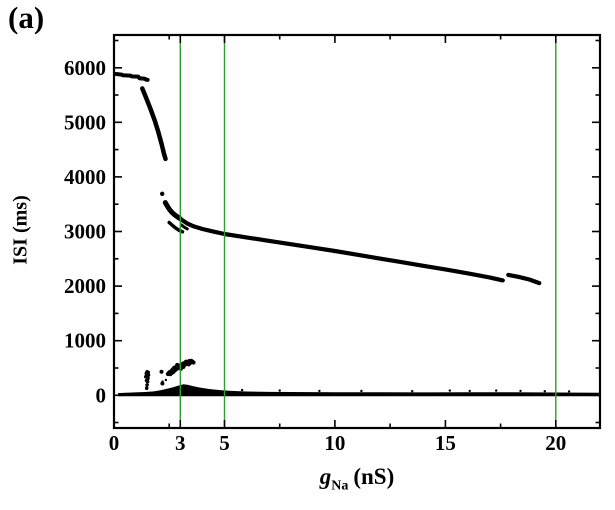 The height and width of the screenshot is (510, 615). Describe the element at coordinates (162, 377) in the screenshot. I see `series-stray-dots` at that location.